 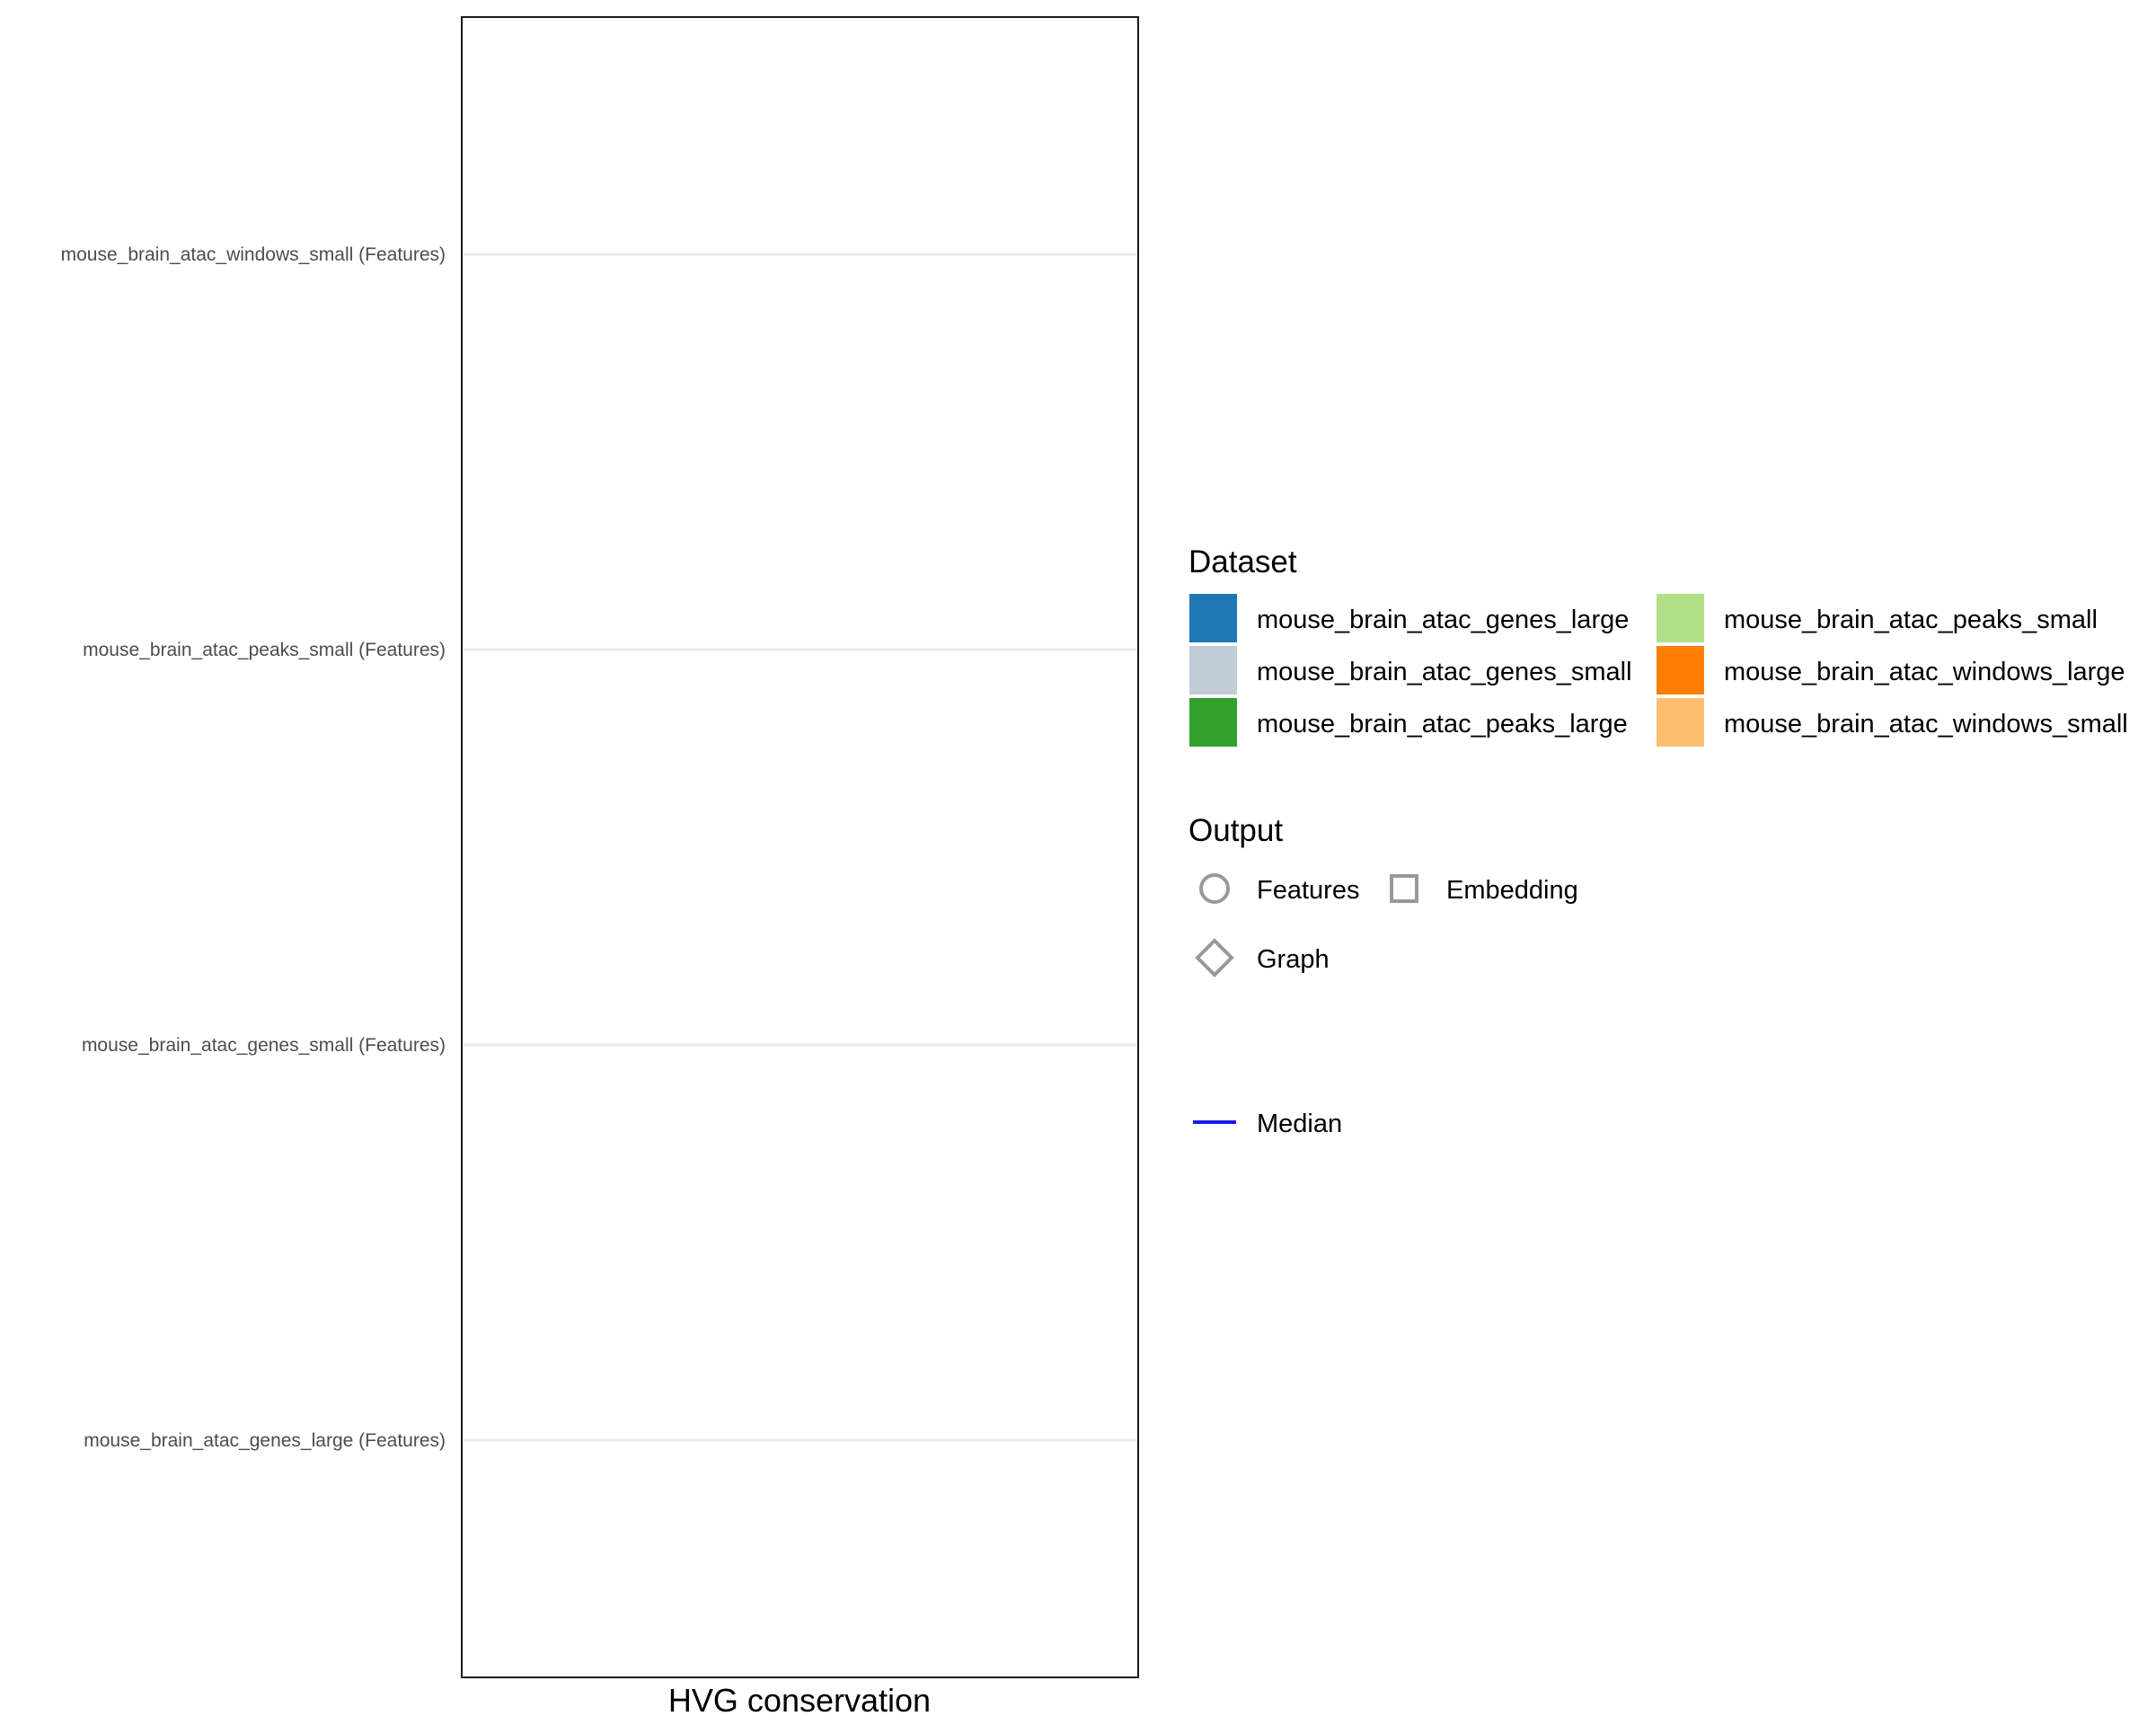 I want to click on legend-output-label: Graph, so click(x=1293, y=959).